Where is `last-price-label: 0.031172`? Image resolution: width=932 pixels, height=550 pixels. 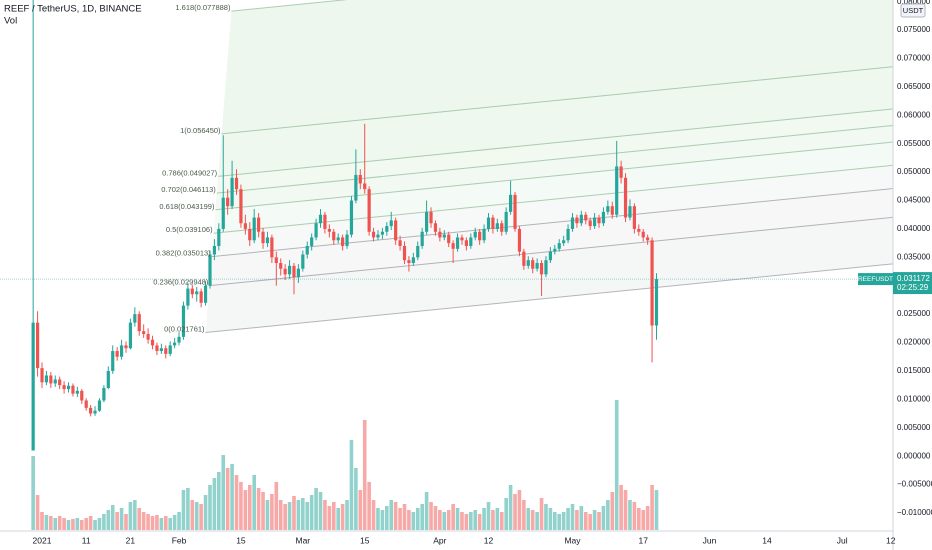
last-price-label: 0.031172 is located at coordinates (913, 278).